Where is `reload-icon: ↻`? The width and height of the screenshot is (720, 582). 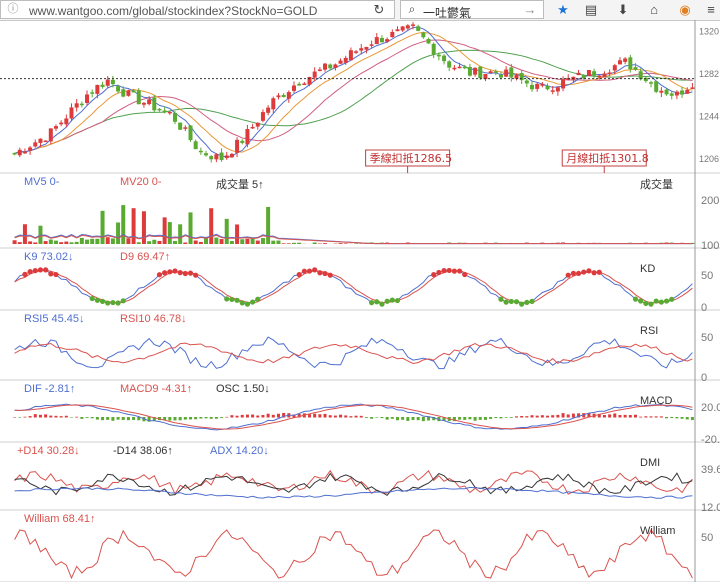
reload-icon: ↻ is located at coordinates (379, 9).